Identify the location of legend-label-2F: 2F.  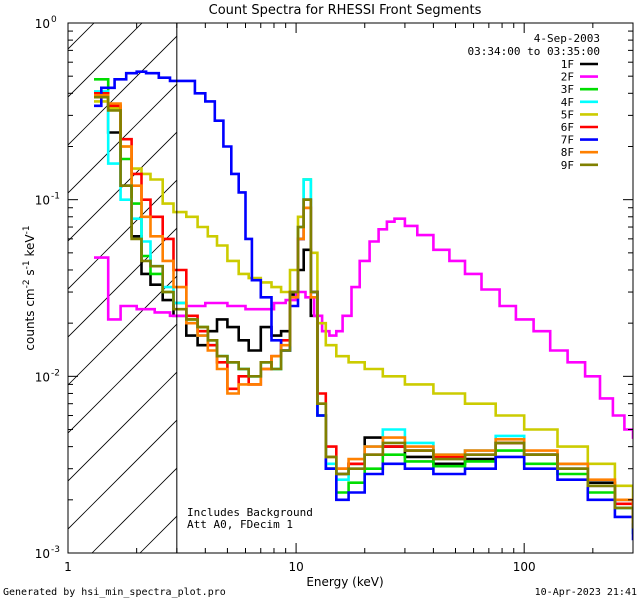
(567, 77).